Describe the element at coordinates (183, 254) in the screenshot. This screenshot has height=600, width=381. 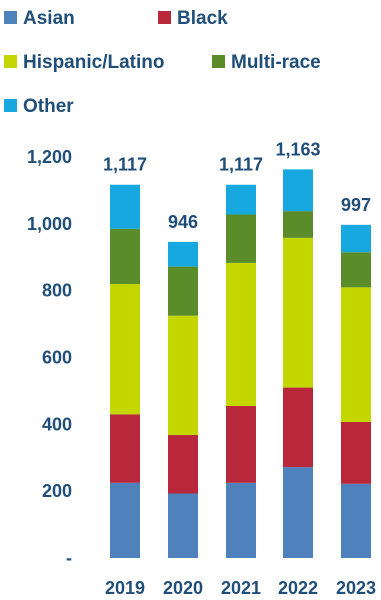
I see `bar-segment-other-2020` at that location.